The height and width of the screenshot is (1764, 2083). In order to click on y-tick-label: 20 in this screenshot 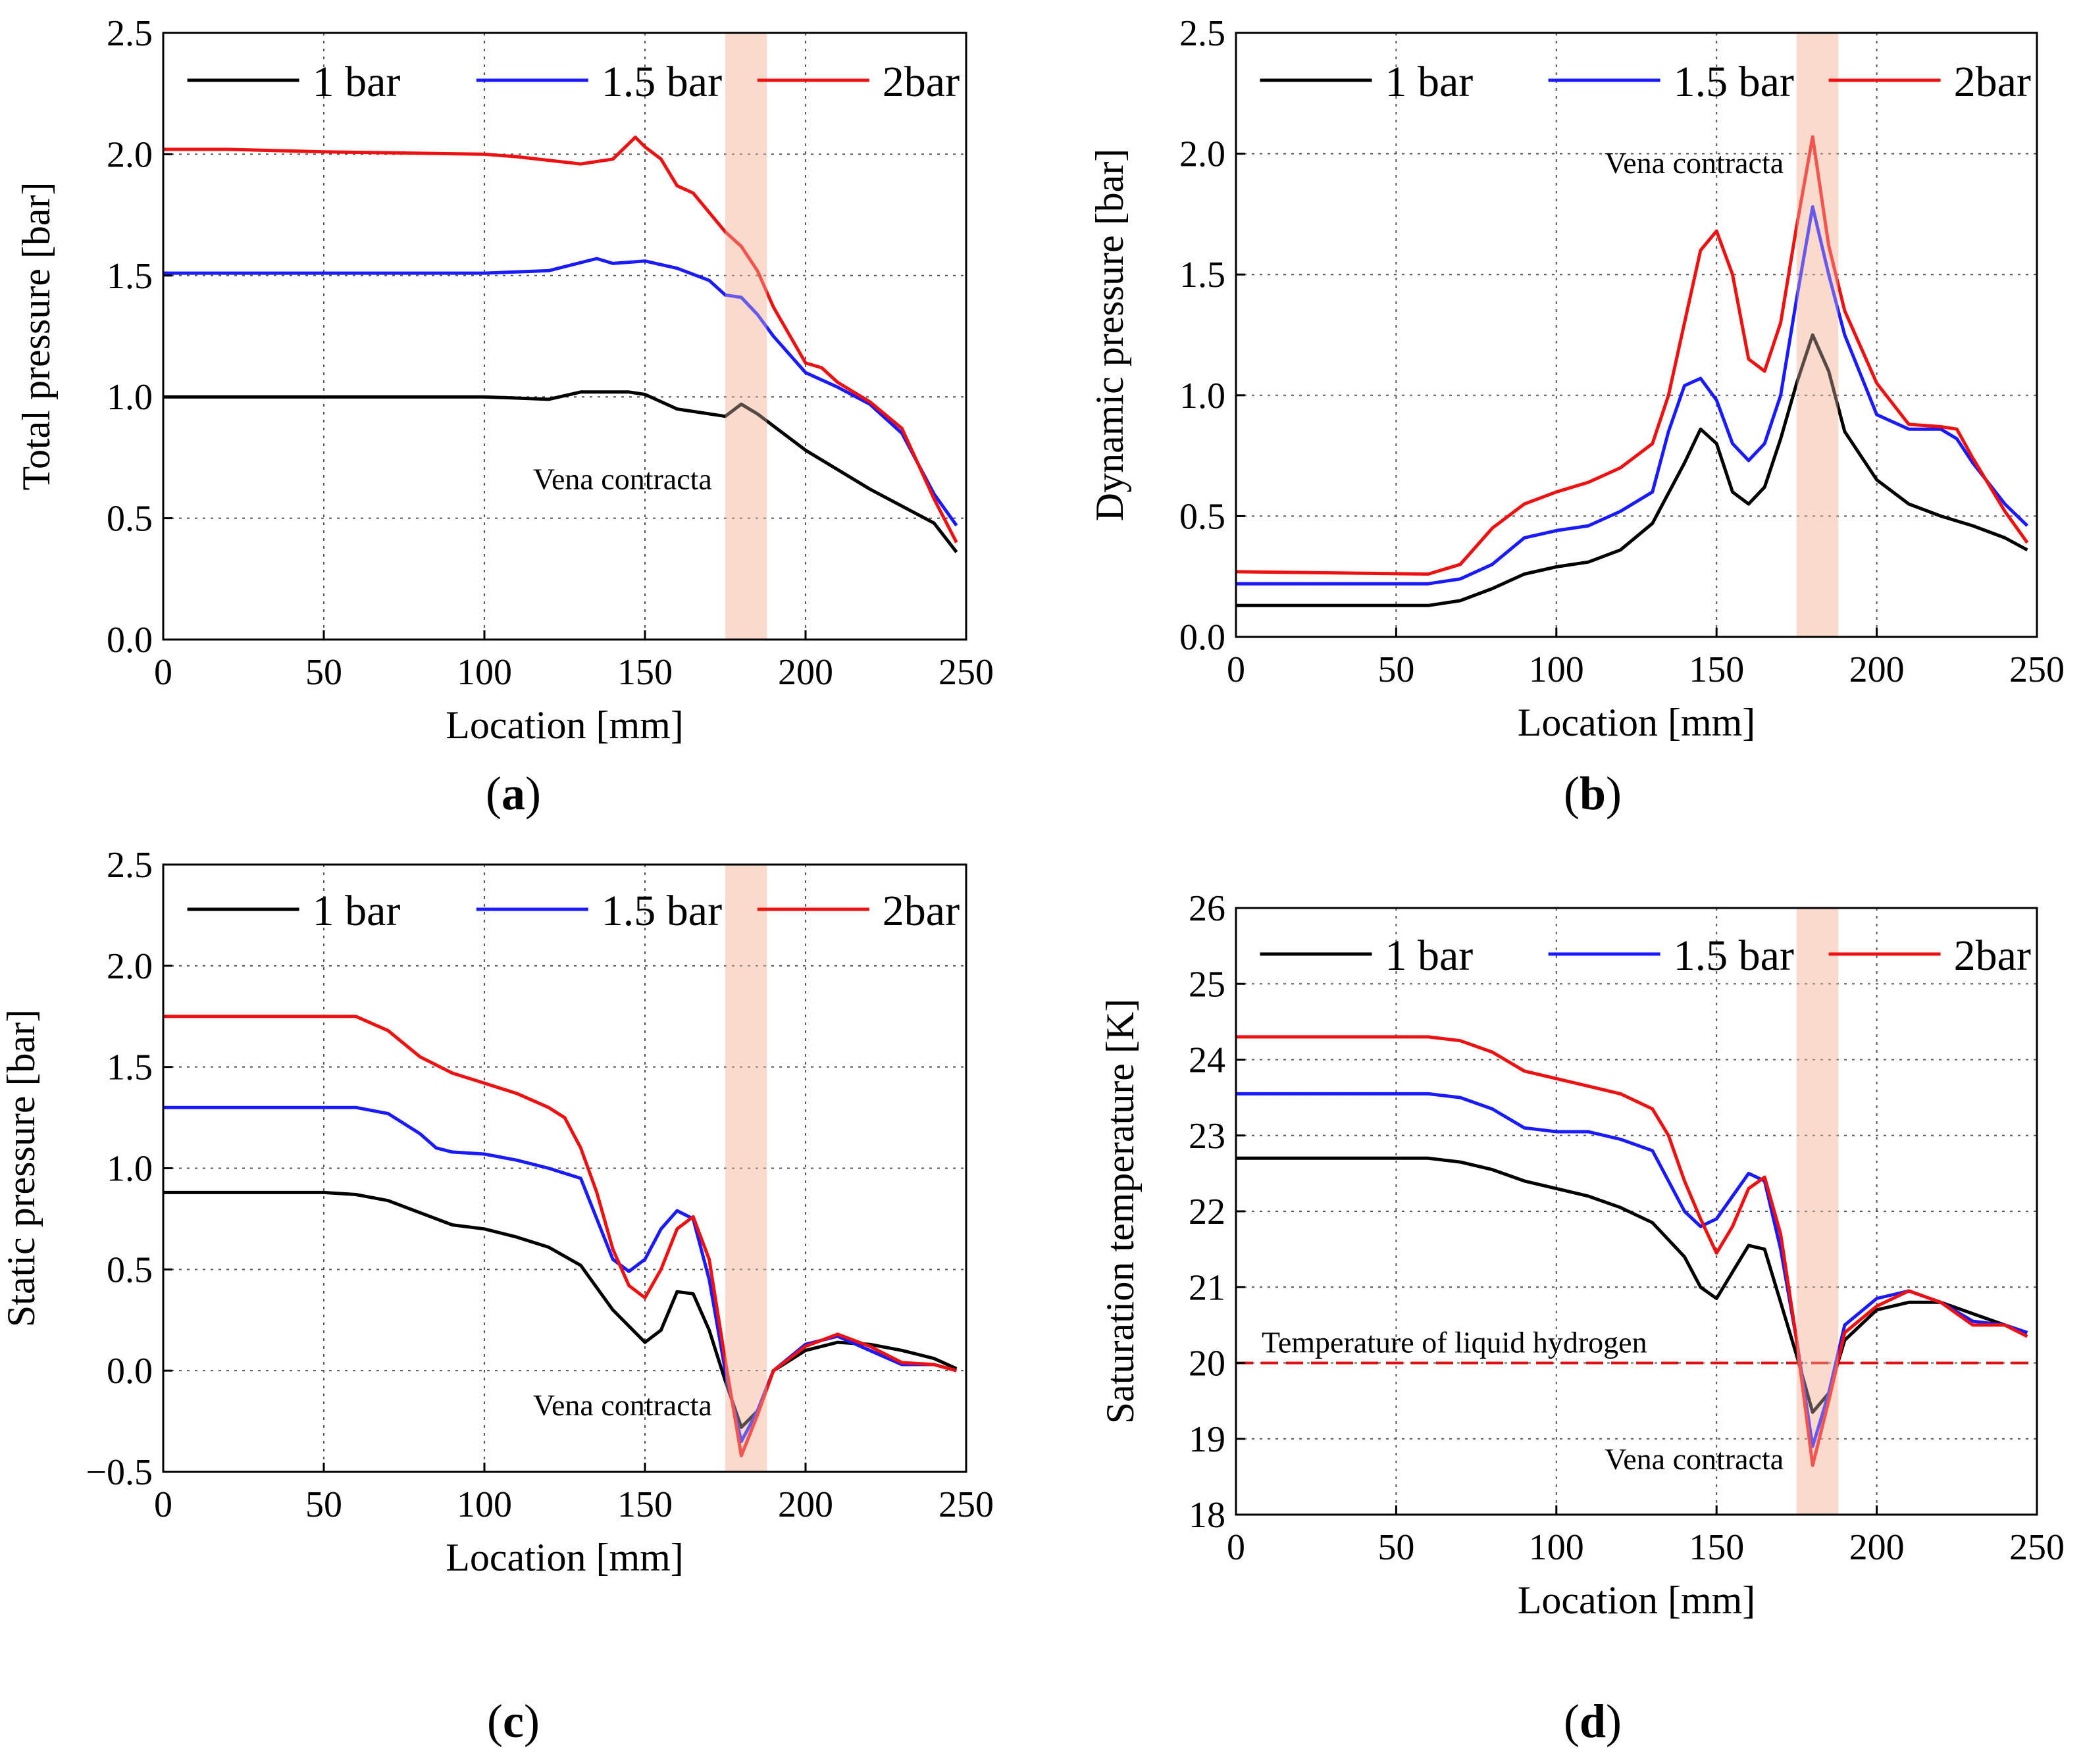, I will do `click(1207, 1364)`.